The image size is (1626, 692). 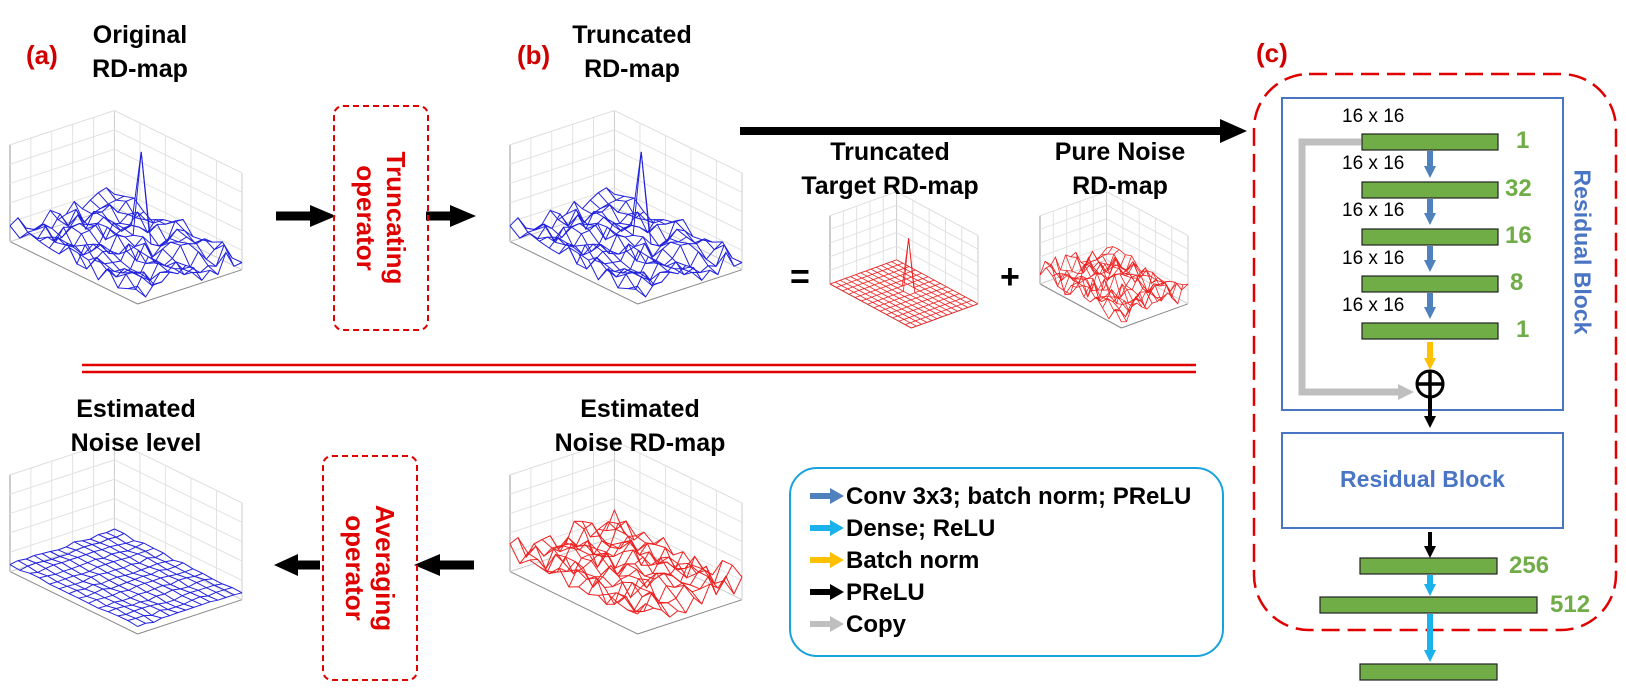 I want to click on arrow-out-of-truncating, so click(x=451, y=216).